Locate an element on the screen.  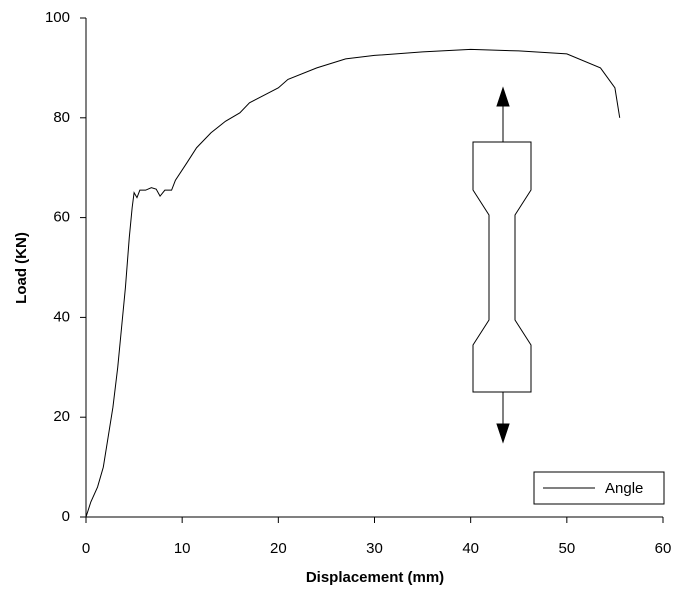
x-tick-label: 10 is located at coordinates (182, 548).